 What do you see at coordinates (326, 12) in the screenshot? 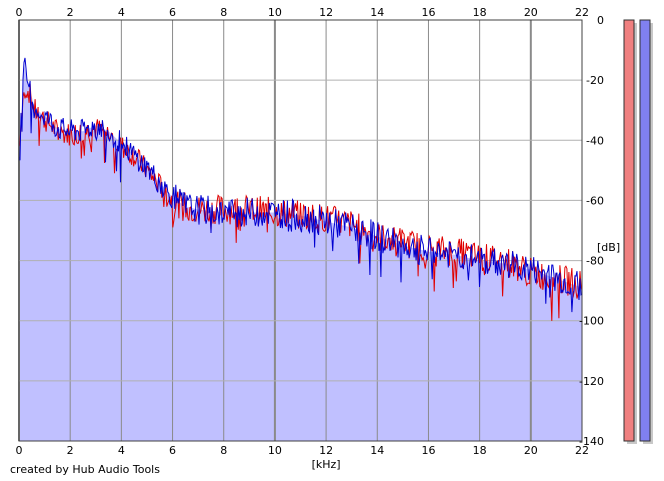
I see `x-tick-label-top: 12` at bounding box center [326, 12].